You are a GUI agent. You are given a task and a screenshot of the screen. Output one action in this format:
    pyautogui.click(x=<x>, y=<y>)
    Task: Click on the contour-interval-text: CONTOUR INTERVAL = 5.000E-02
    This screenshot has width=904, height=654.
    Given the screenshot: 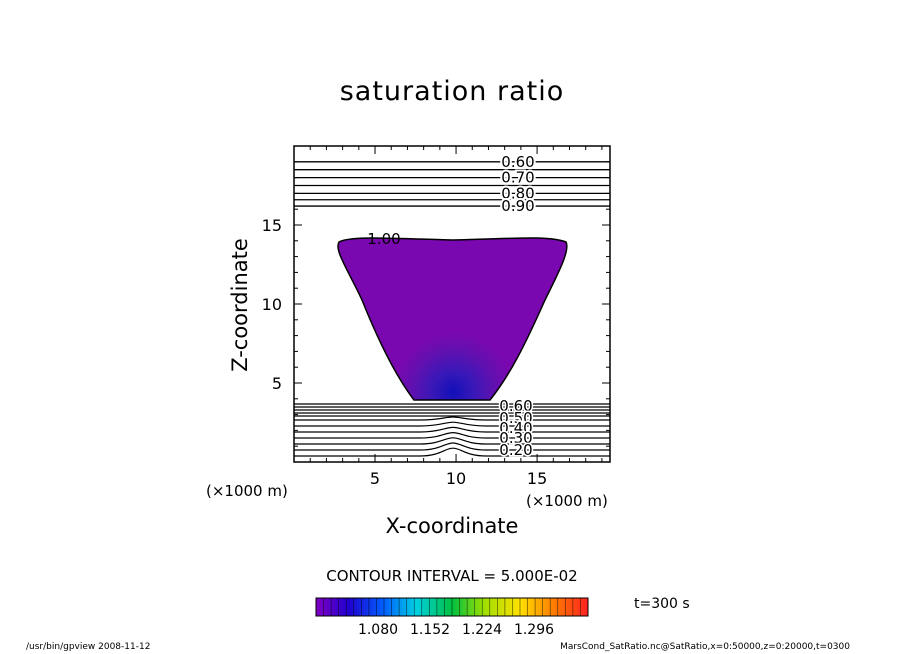 What is the action you would take?
    pyautogui.click(x=452, y=576)
    